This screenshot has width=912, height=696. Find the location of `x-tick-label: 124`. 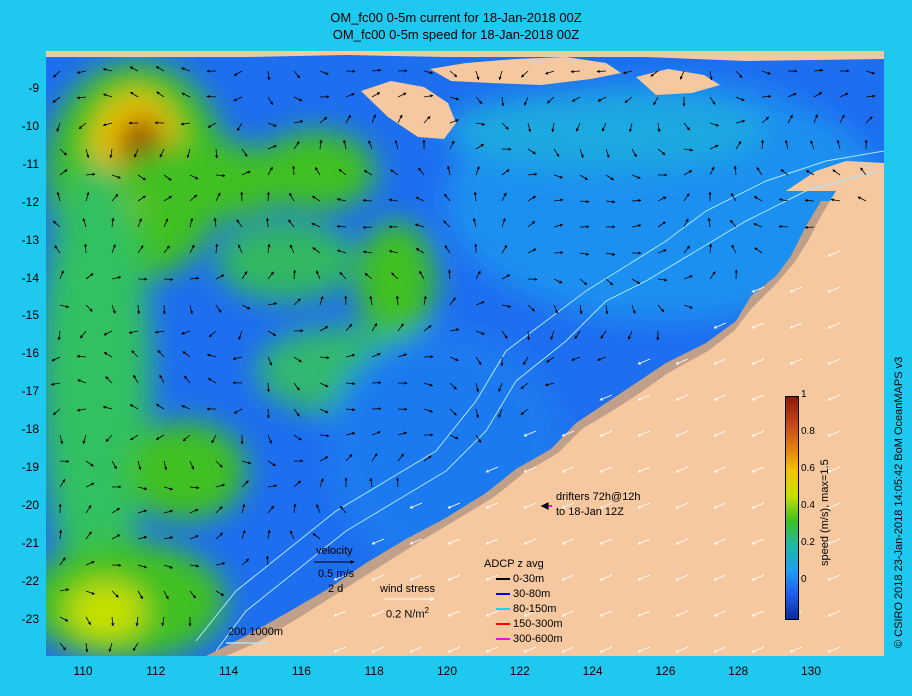

x-tick-label: 124 is located at coordinates (592, 671).